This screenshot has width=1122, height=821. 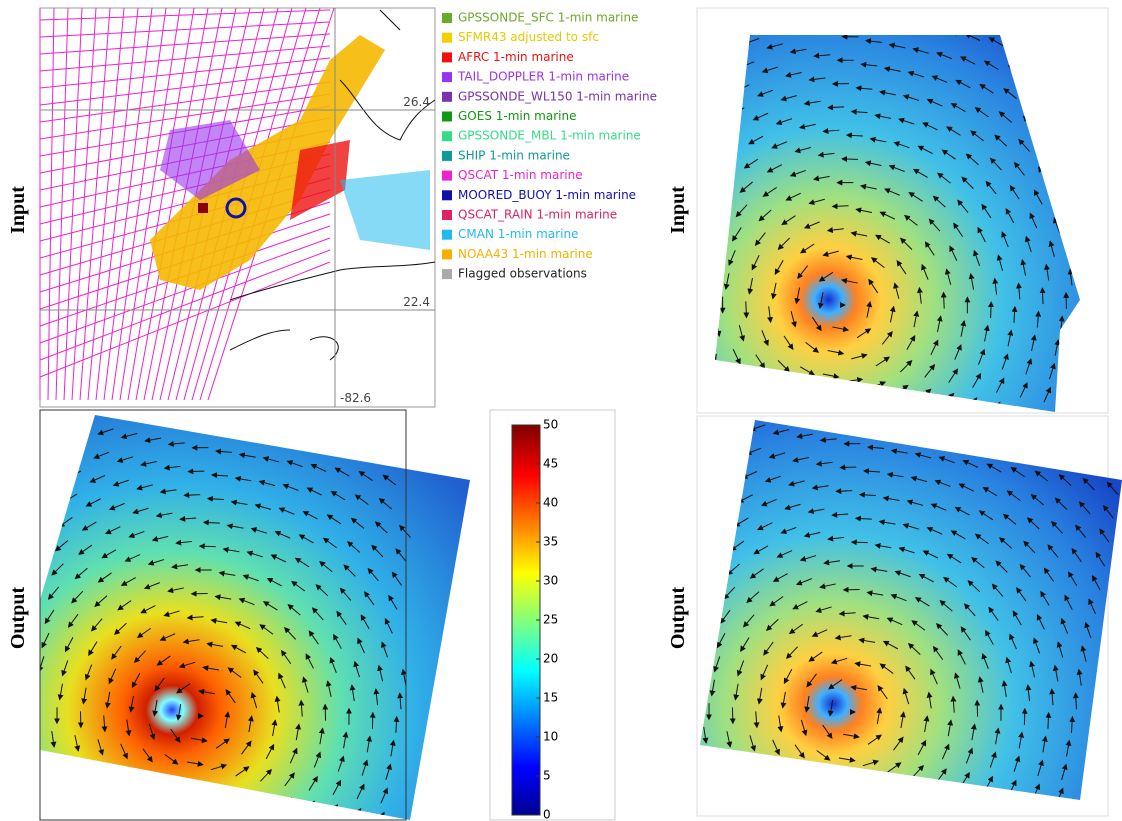 What do you see at coordinates (416, 102) in the screenshot?
I see `lat-label: 26.4` at bounding box center [416, 102].